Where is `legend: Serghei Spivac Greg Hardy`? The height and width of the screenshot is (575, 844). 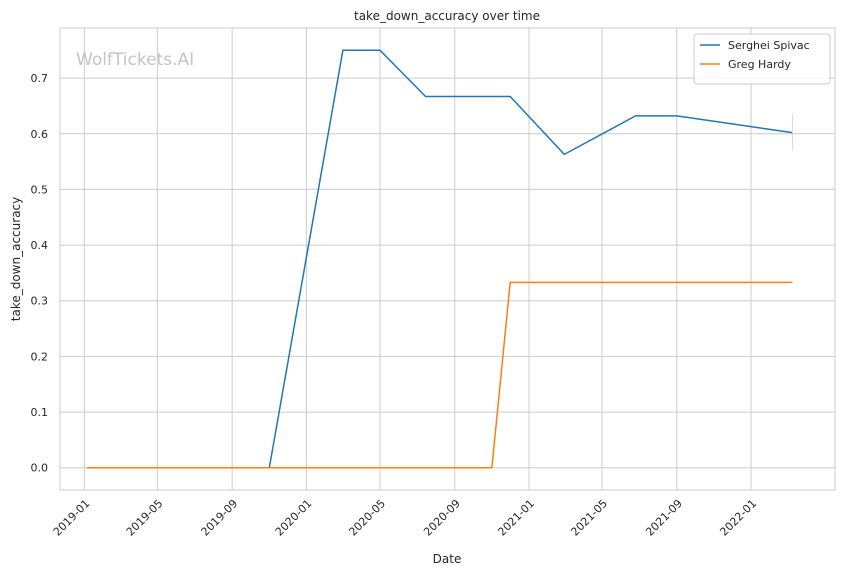 legend: Serghei Spivac Greg Hardy is located at coordinates (762, 59).